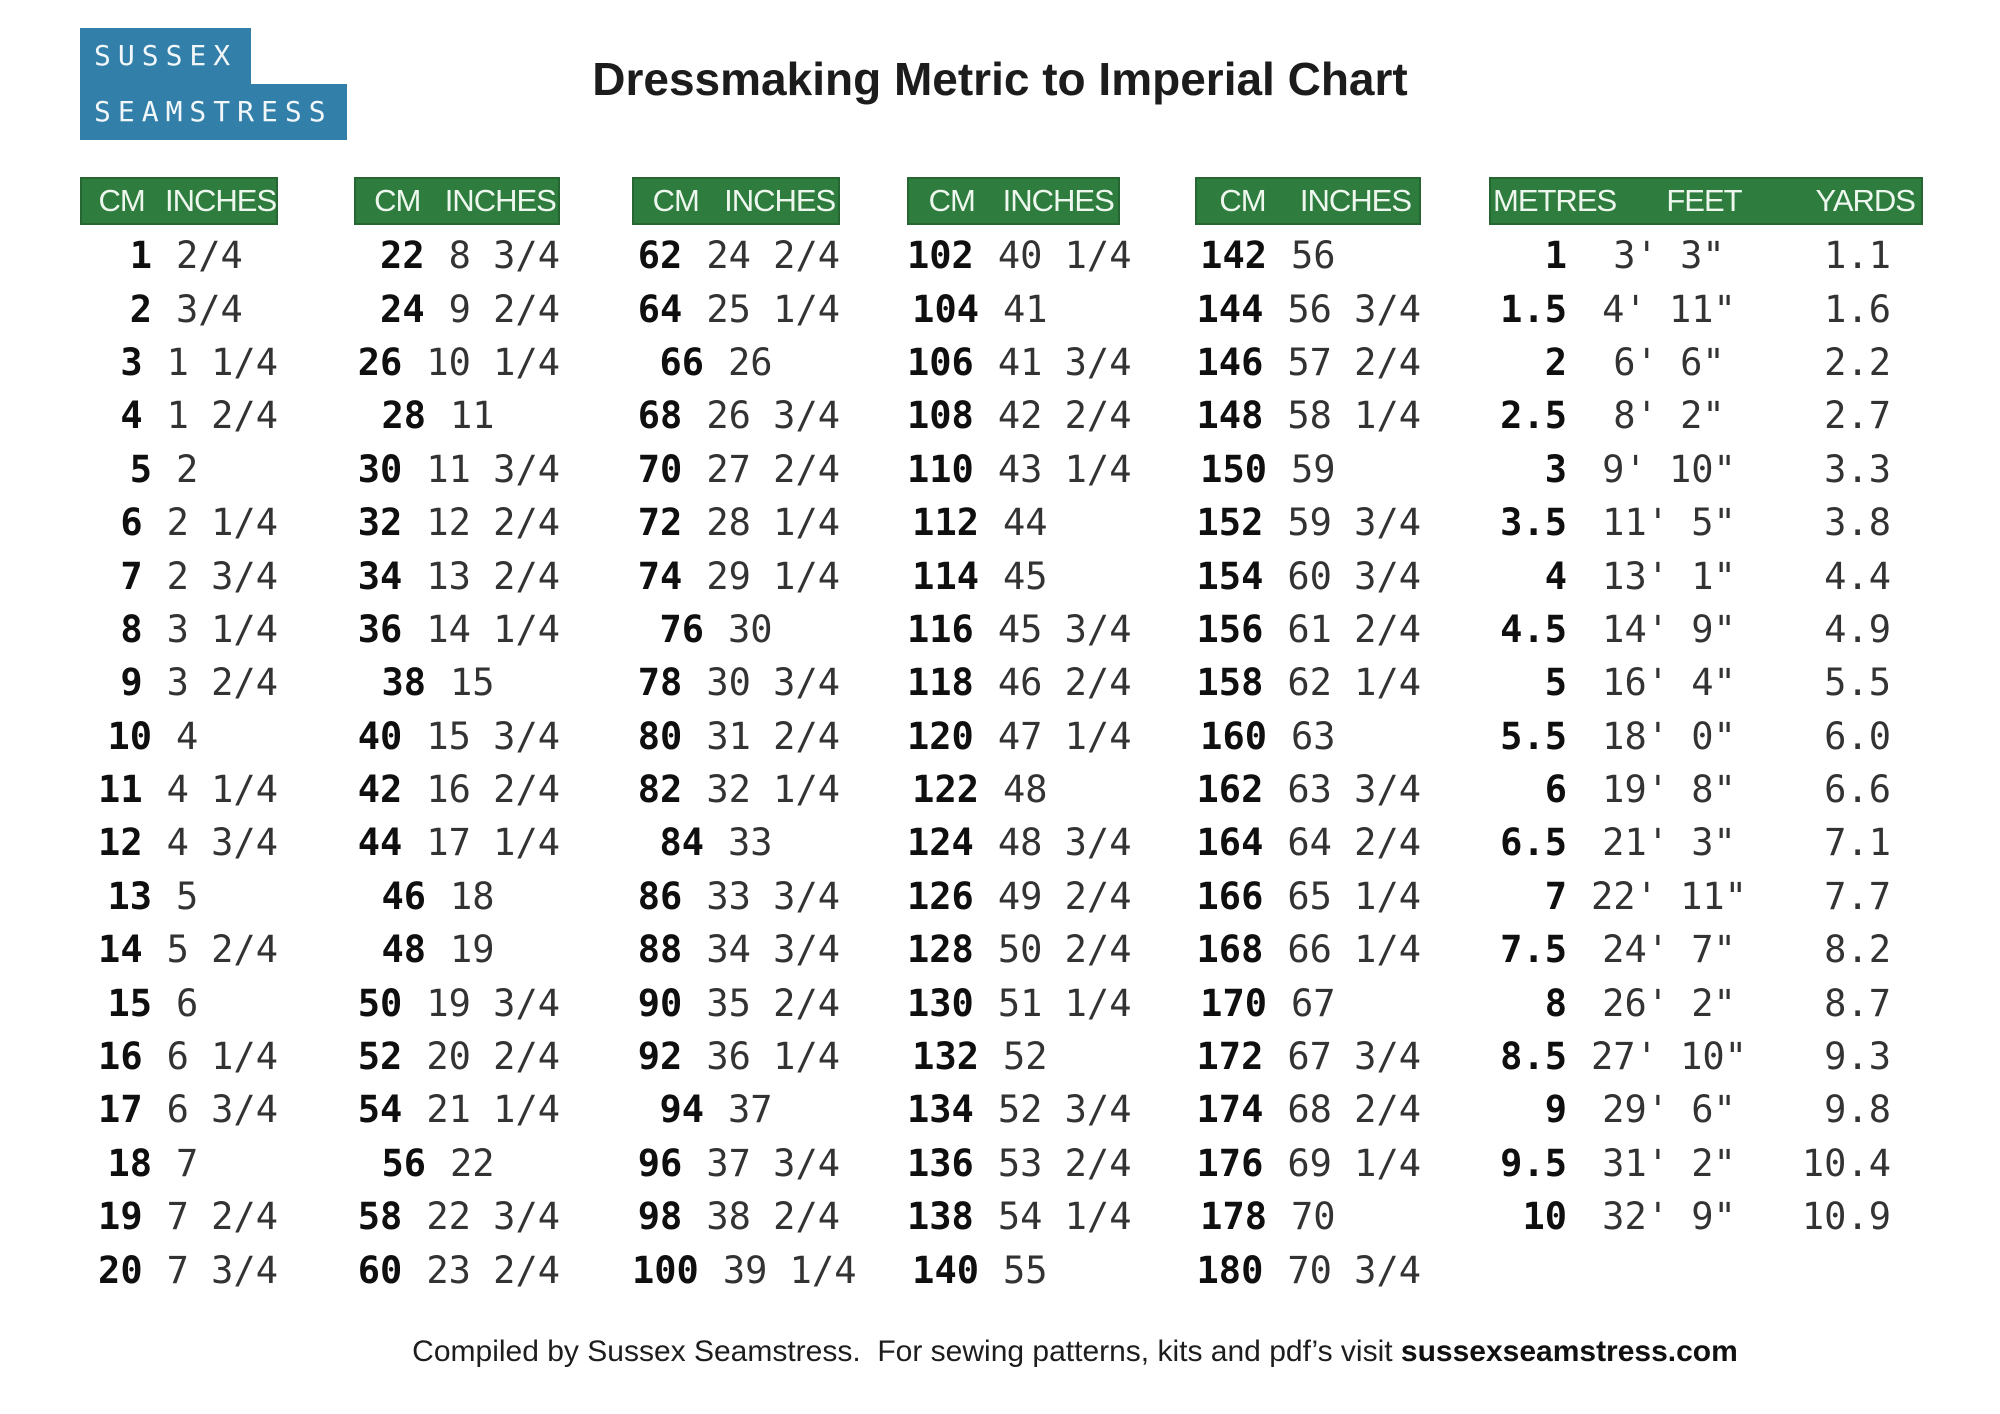 This screenshot has width=2000, height=1414. I want to click on table-row: 54 21 1/4, so click(457, 1109).